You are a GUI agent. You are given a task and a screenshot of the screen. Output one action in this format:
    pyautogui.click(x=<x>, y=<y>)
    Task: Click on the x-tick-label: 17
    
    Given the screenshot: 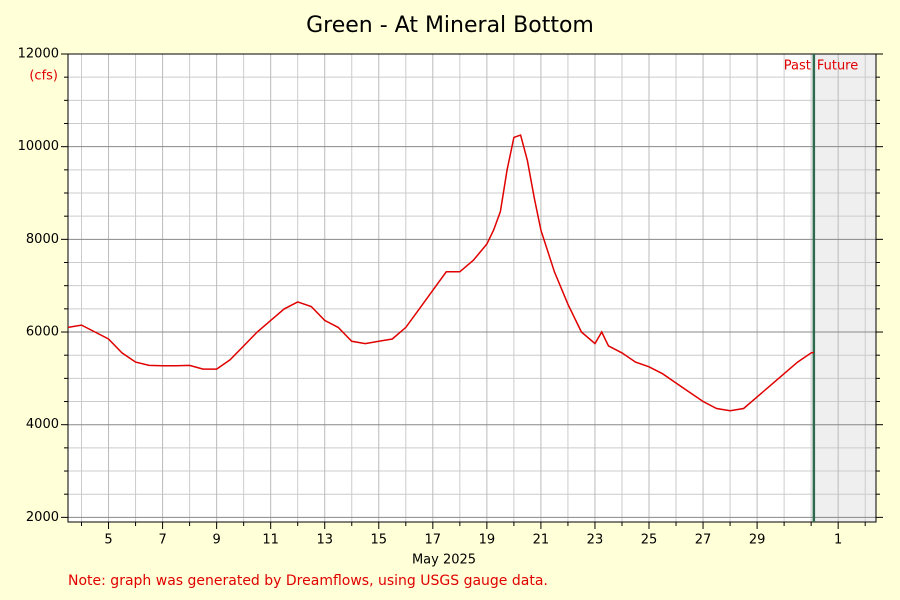 What is the action you would take?
    pyautogui.click(x=433, y=540)
    